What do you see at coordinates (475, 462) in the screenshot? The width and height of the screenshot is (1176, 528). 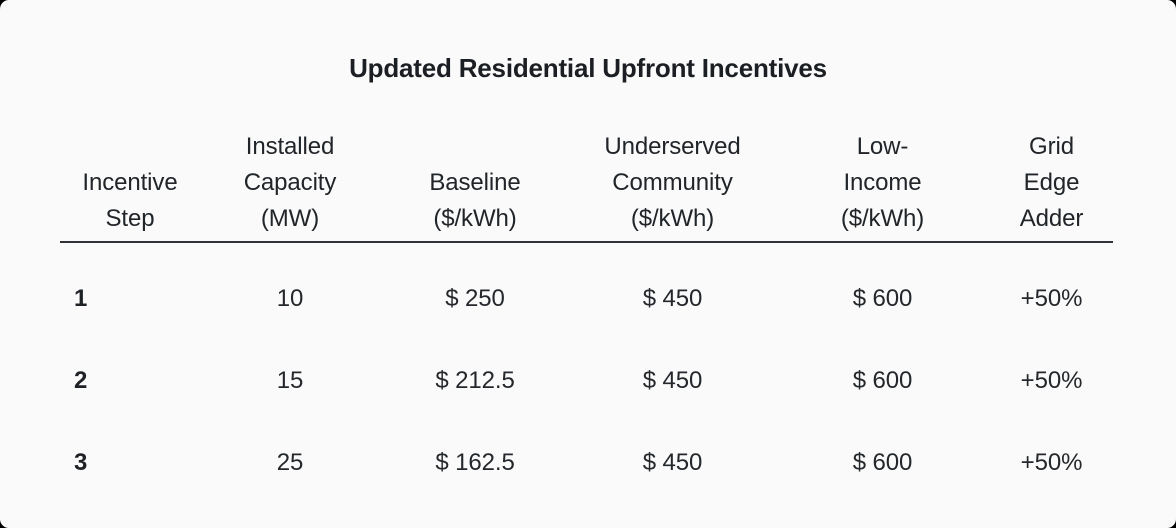 I see `cell-baseline: $ 162.5` at bounding box center [475, 462].